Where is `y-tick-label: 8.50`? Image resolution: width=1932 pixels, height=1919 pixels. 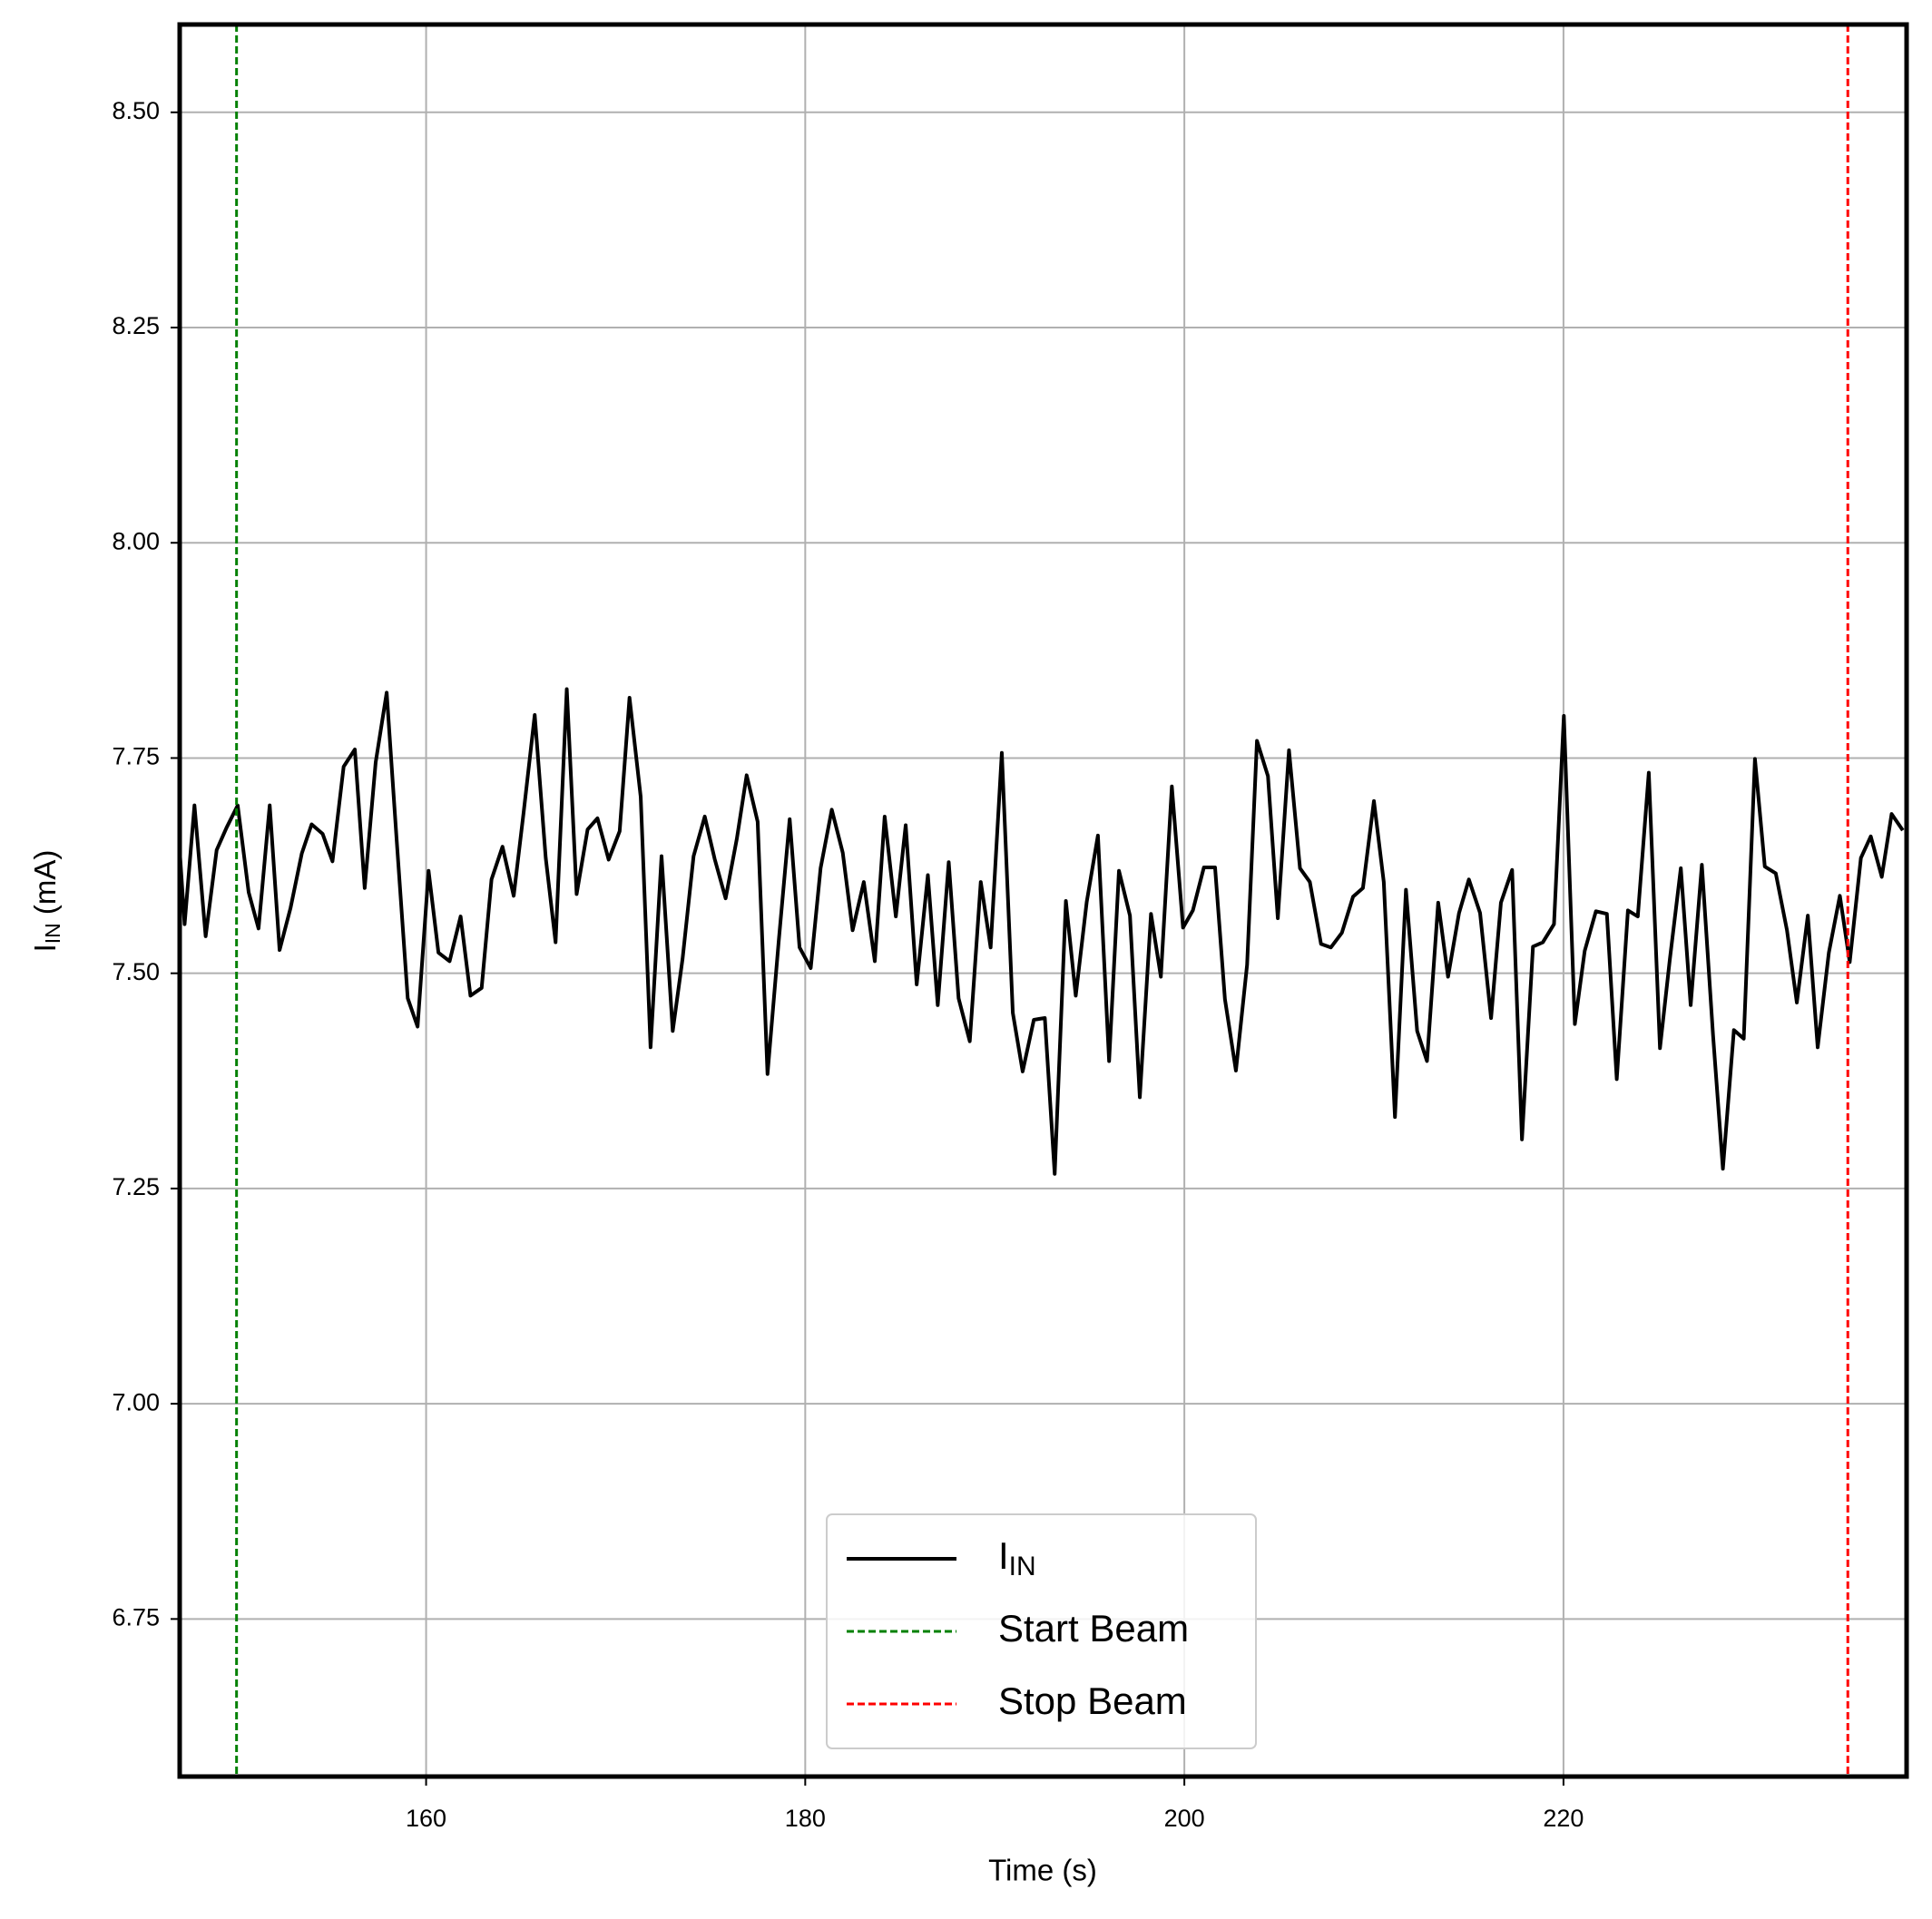 y-tick-label: 8.50 is located at coordinates (136, 110).